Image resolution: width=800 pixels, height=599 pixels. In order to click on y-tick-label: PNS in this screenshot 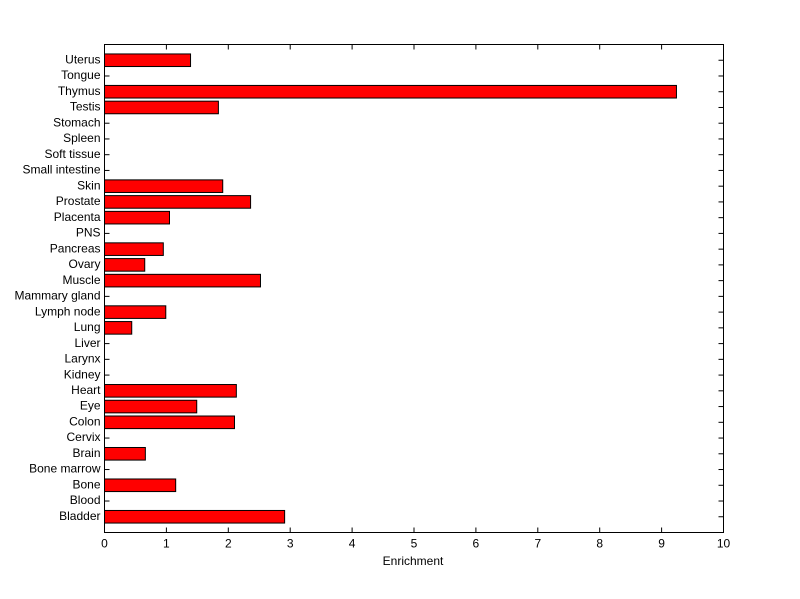, I will do `click(88, 233)`.